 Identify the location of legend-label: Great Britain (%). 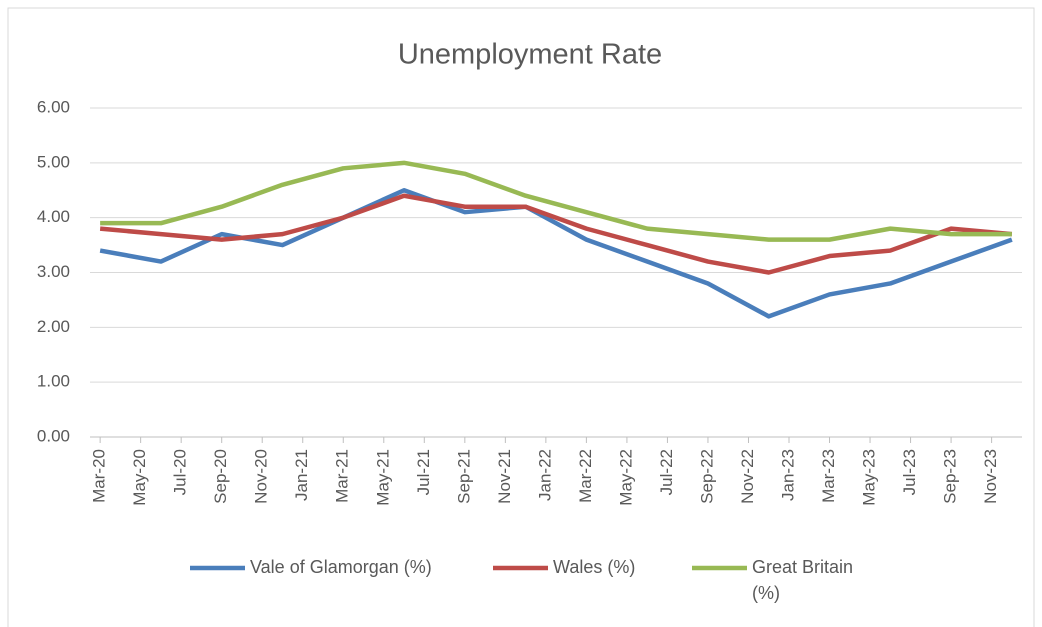
(803, 580).